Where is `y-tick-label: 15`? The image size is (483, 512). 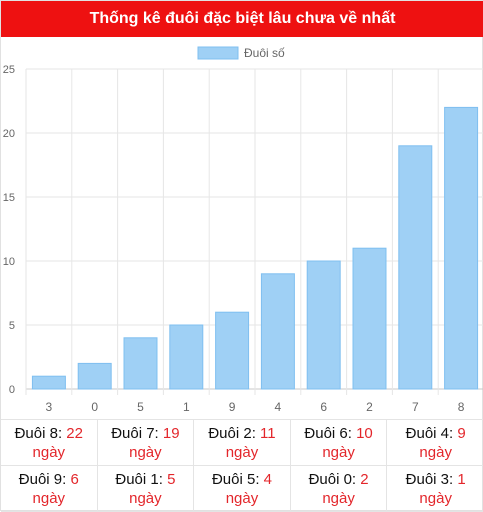 y-tick-label: 15 is located at coordinates (9, 198).